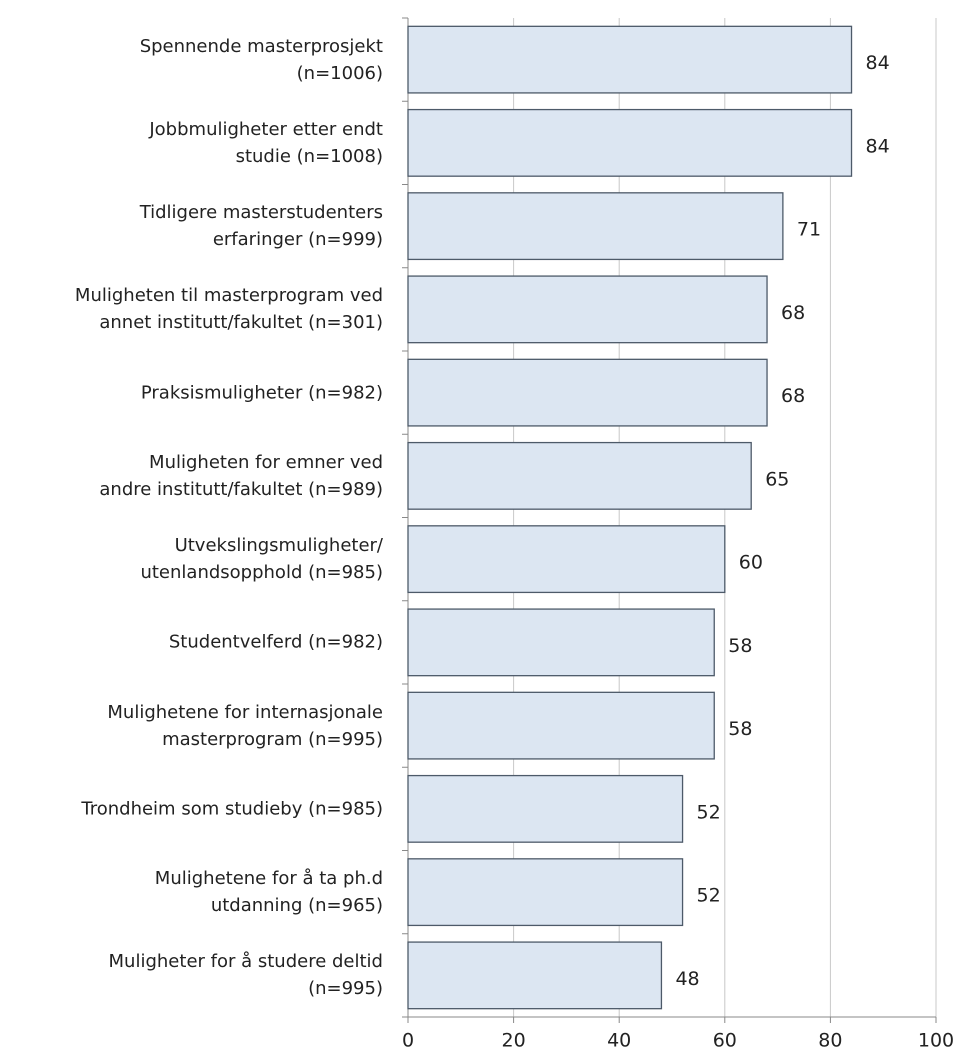 The width and height of the screenshot is (961, 1057). I want to click on y-tick-label: Studentvelferd (n=982), so click(275, 642).